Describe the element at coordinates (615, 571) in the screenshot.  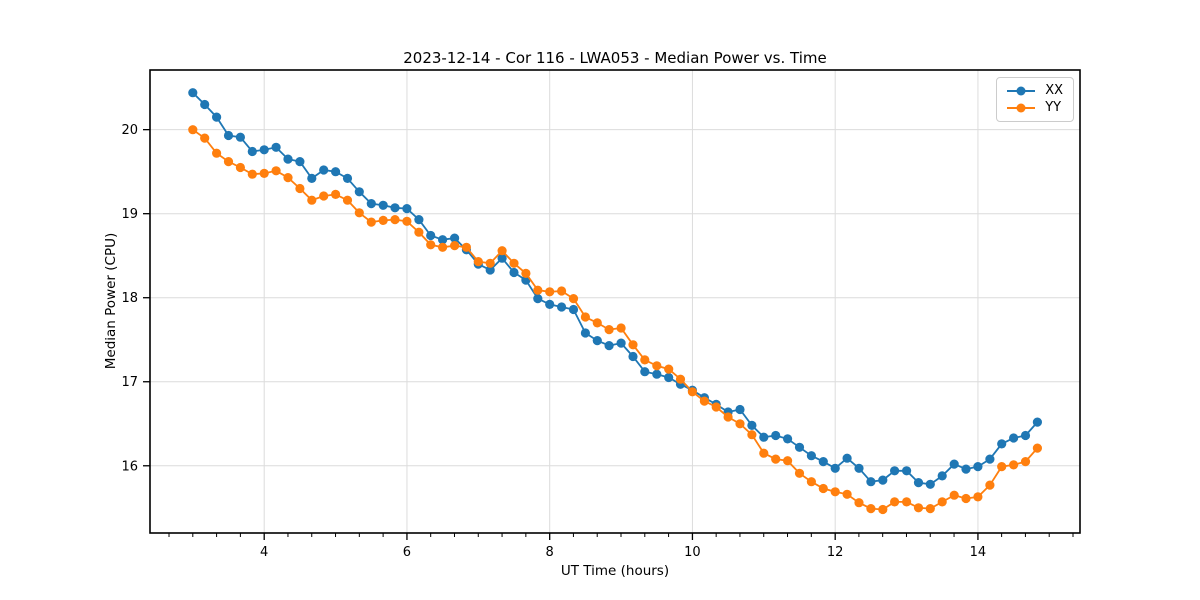
I see `x-axis-label: UT Time (hours)` at that location.